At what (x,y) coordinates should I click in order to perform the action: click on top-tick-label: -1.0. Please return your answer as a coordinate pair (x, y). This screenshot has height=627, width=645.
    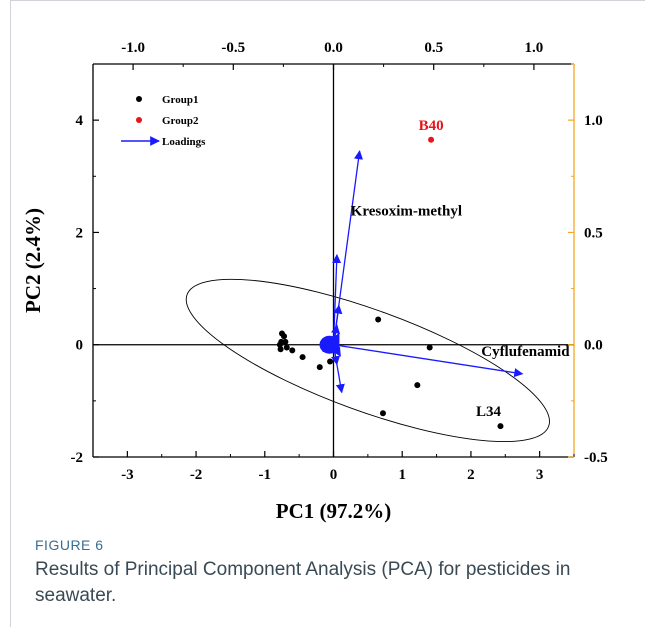
    Looking at the image, I should click on (133, 48).